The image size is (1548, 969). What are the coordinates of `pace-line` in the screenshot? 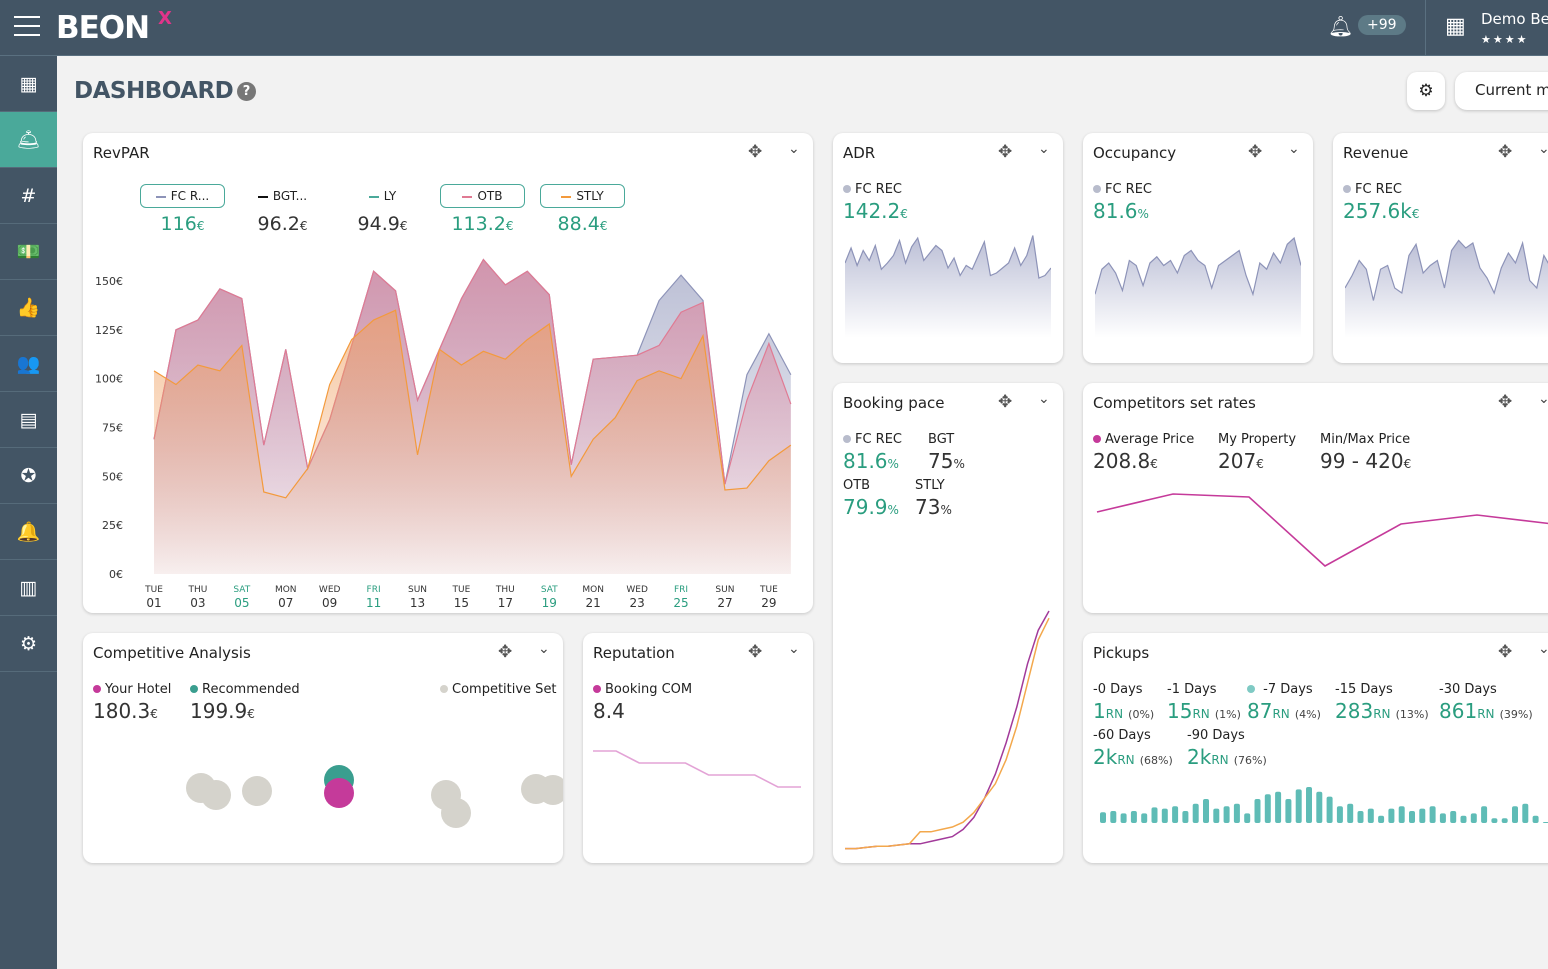 It's located at (947, 730).